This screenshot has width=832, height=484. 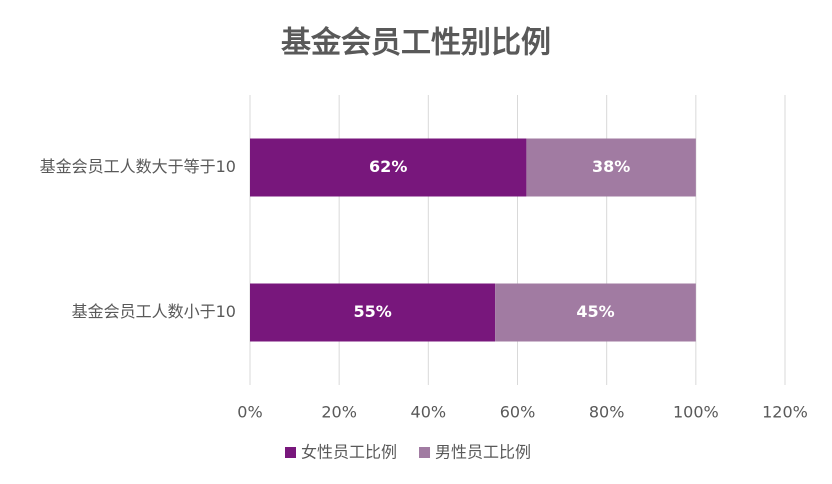 I want to click on x-tick-label: 60%, so click(x=518, y=412).